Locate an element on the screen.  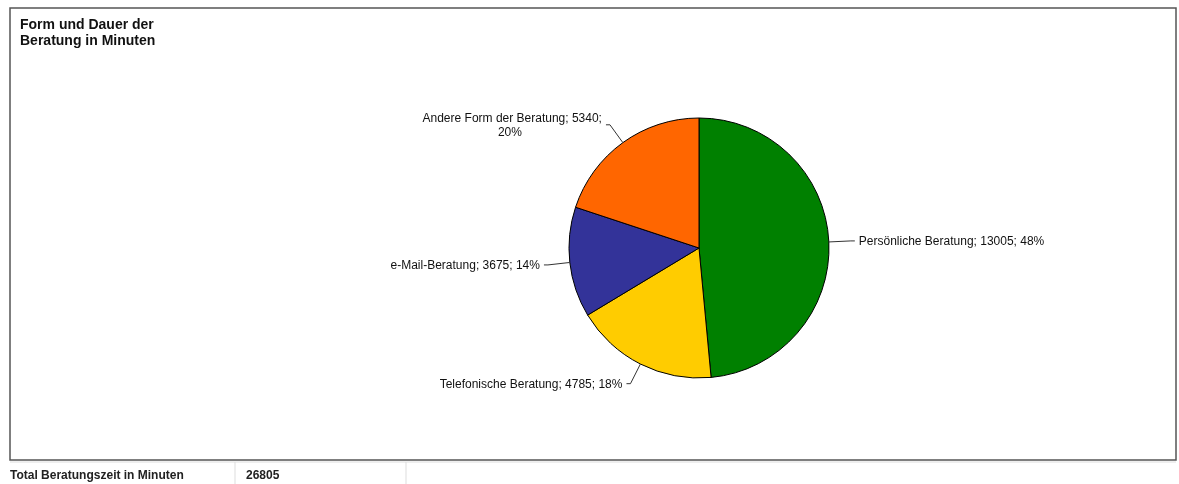
text: Total Beratungszeit in Minuten is located at coordinates (97, 475).